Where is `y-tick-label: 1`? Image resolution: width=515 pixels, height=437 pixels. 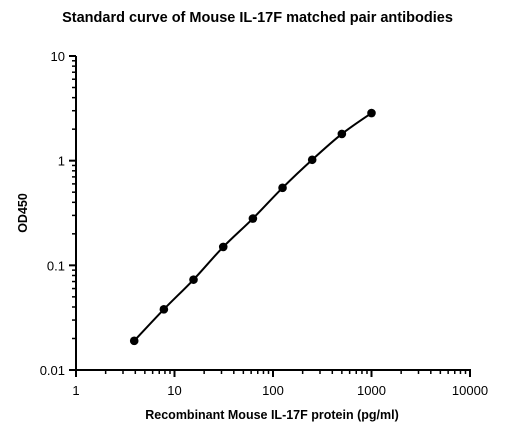
y-tick-label: 1 is located at coordinates (61, 161).